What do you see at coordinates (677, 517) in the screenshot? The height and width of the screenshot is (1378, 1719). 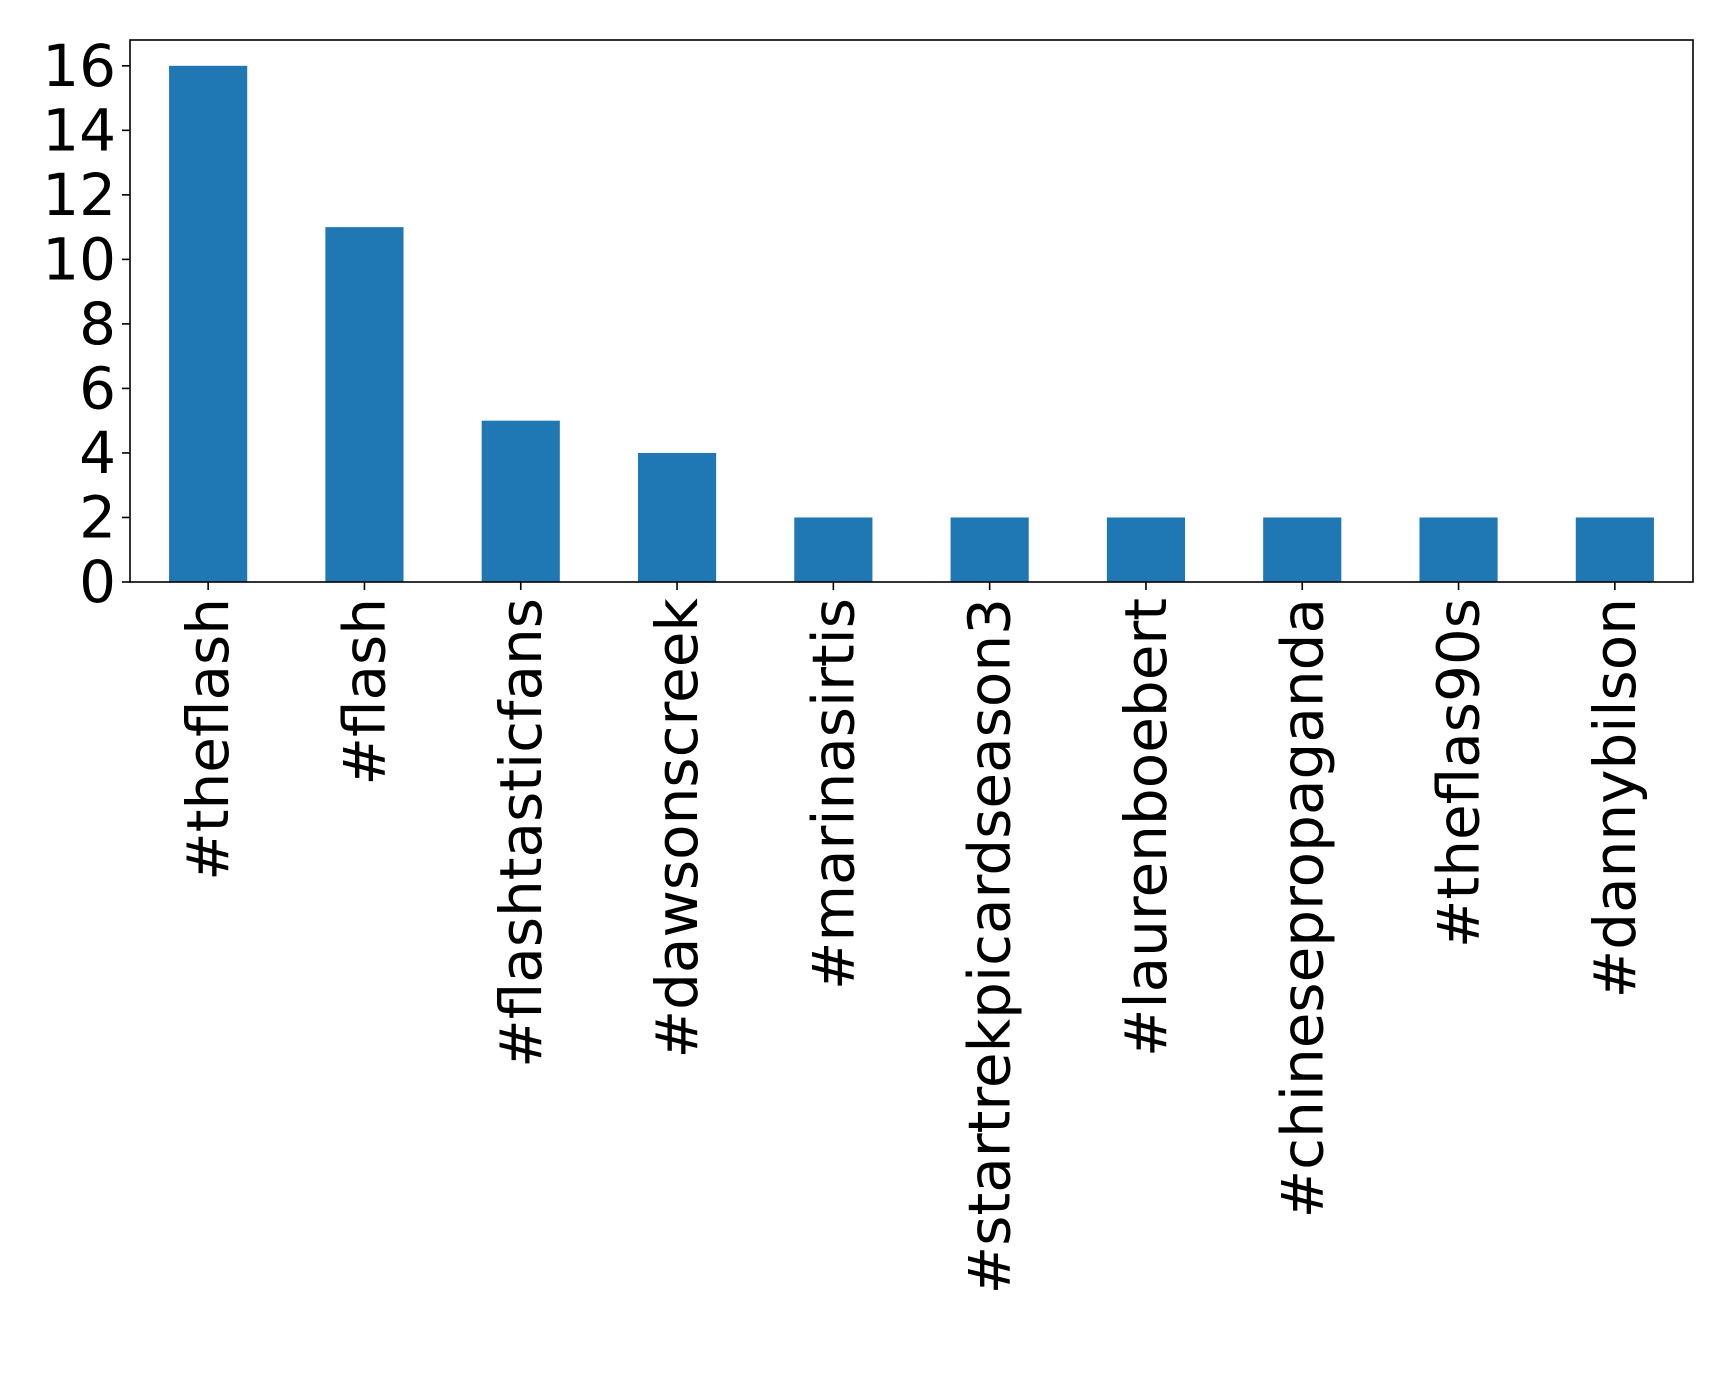 I see `bar-dawsonscreek` at bounding box center [677, 517].